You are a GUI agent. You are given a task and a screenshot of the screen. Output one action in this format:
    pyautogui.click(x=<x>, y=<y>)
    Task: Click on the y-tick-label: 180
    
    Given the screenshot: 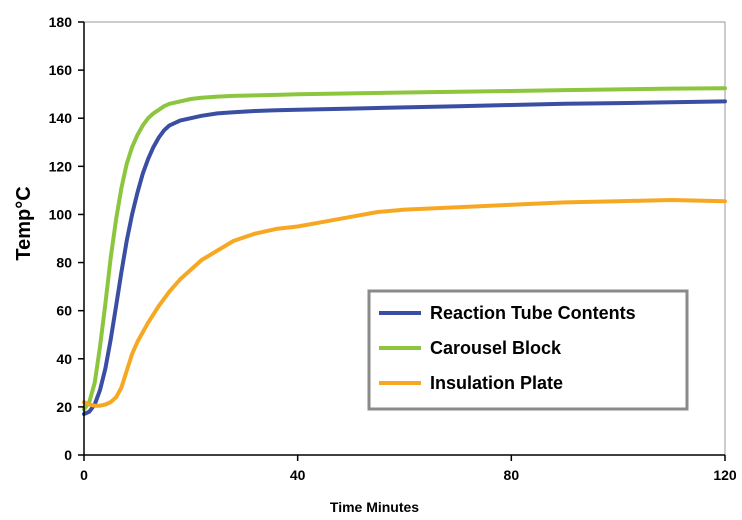 What is the action you would take?
    pyautogui.click(x=61, y=22)
    